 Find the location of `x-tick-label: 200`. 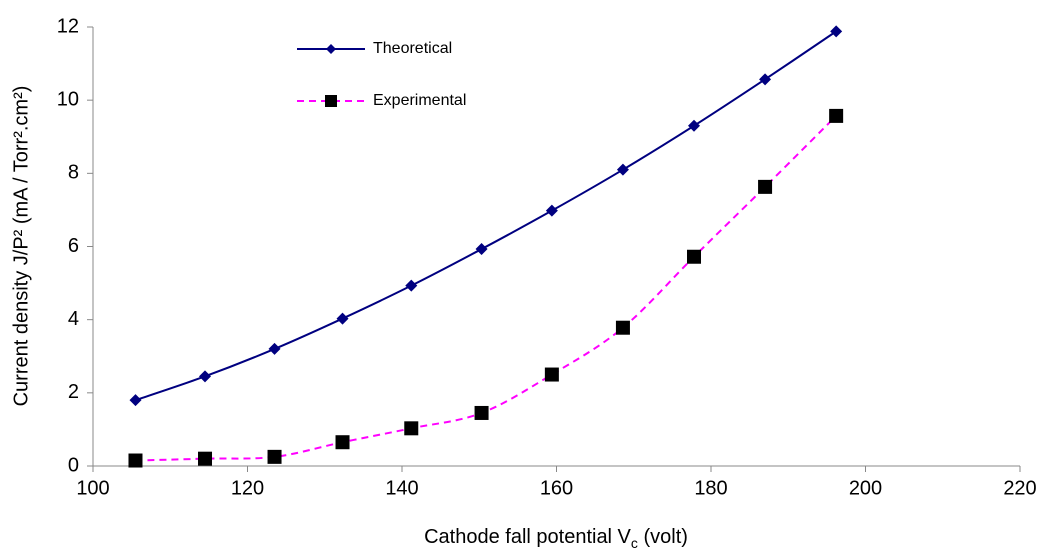

x-tick-label: 200 is located at coordinates (865, 488).